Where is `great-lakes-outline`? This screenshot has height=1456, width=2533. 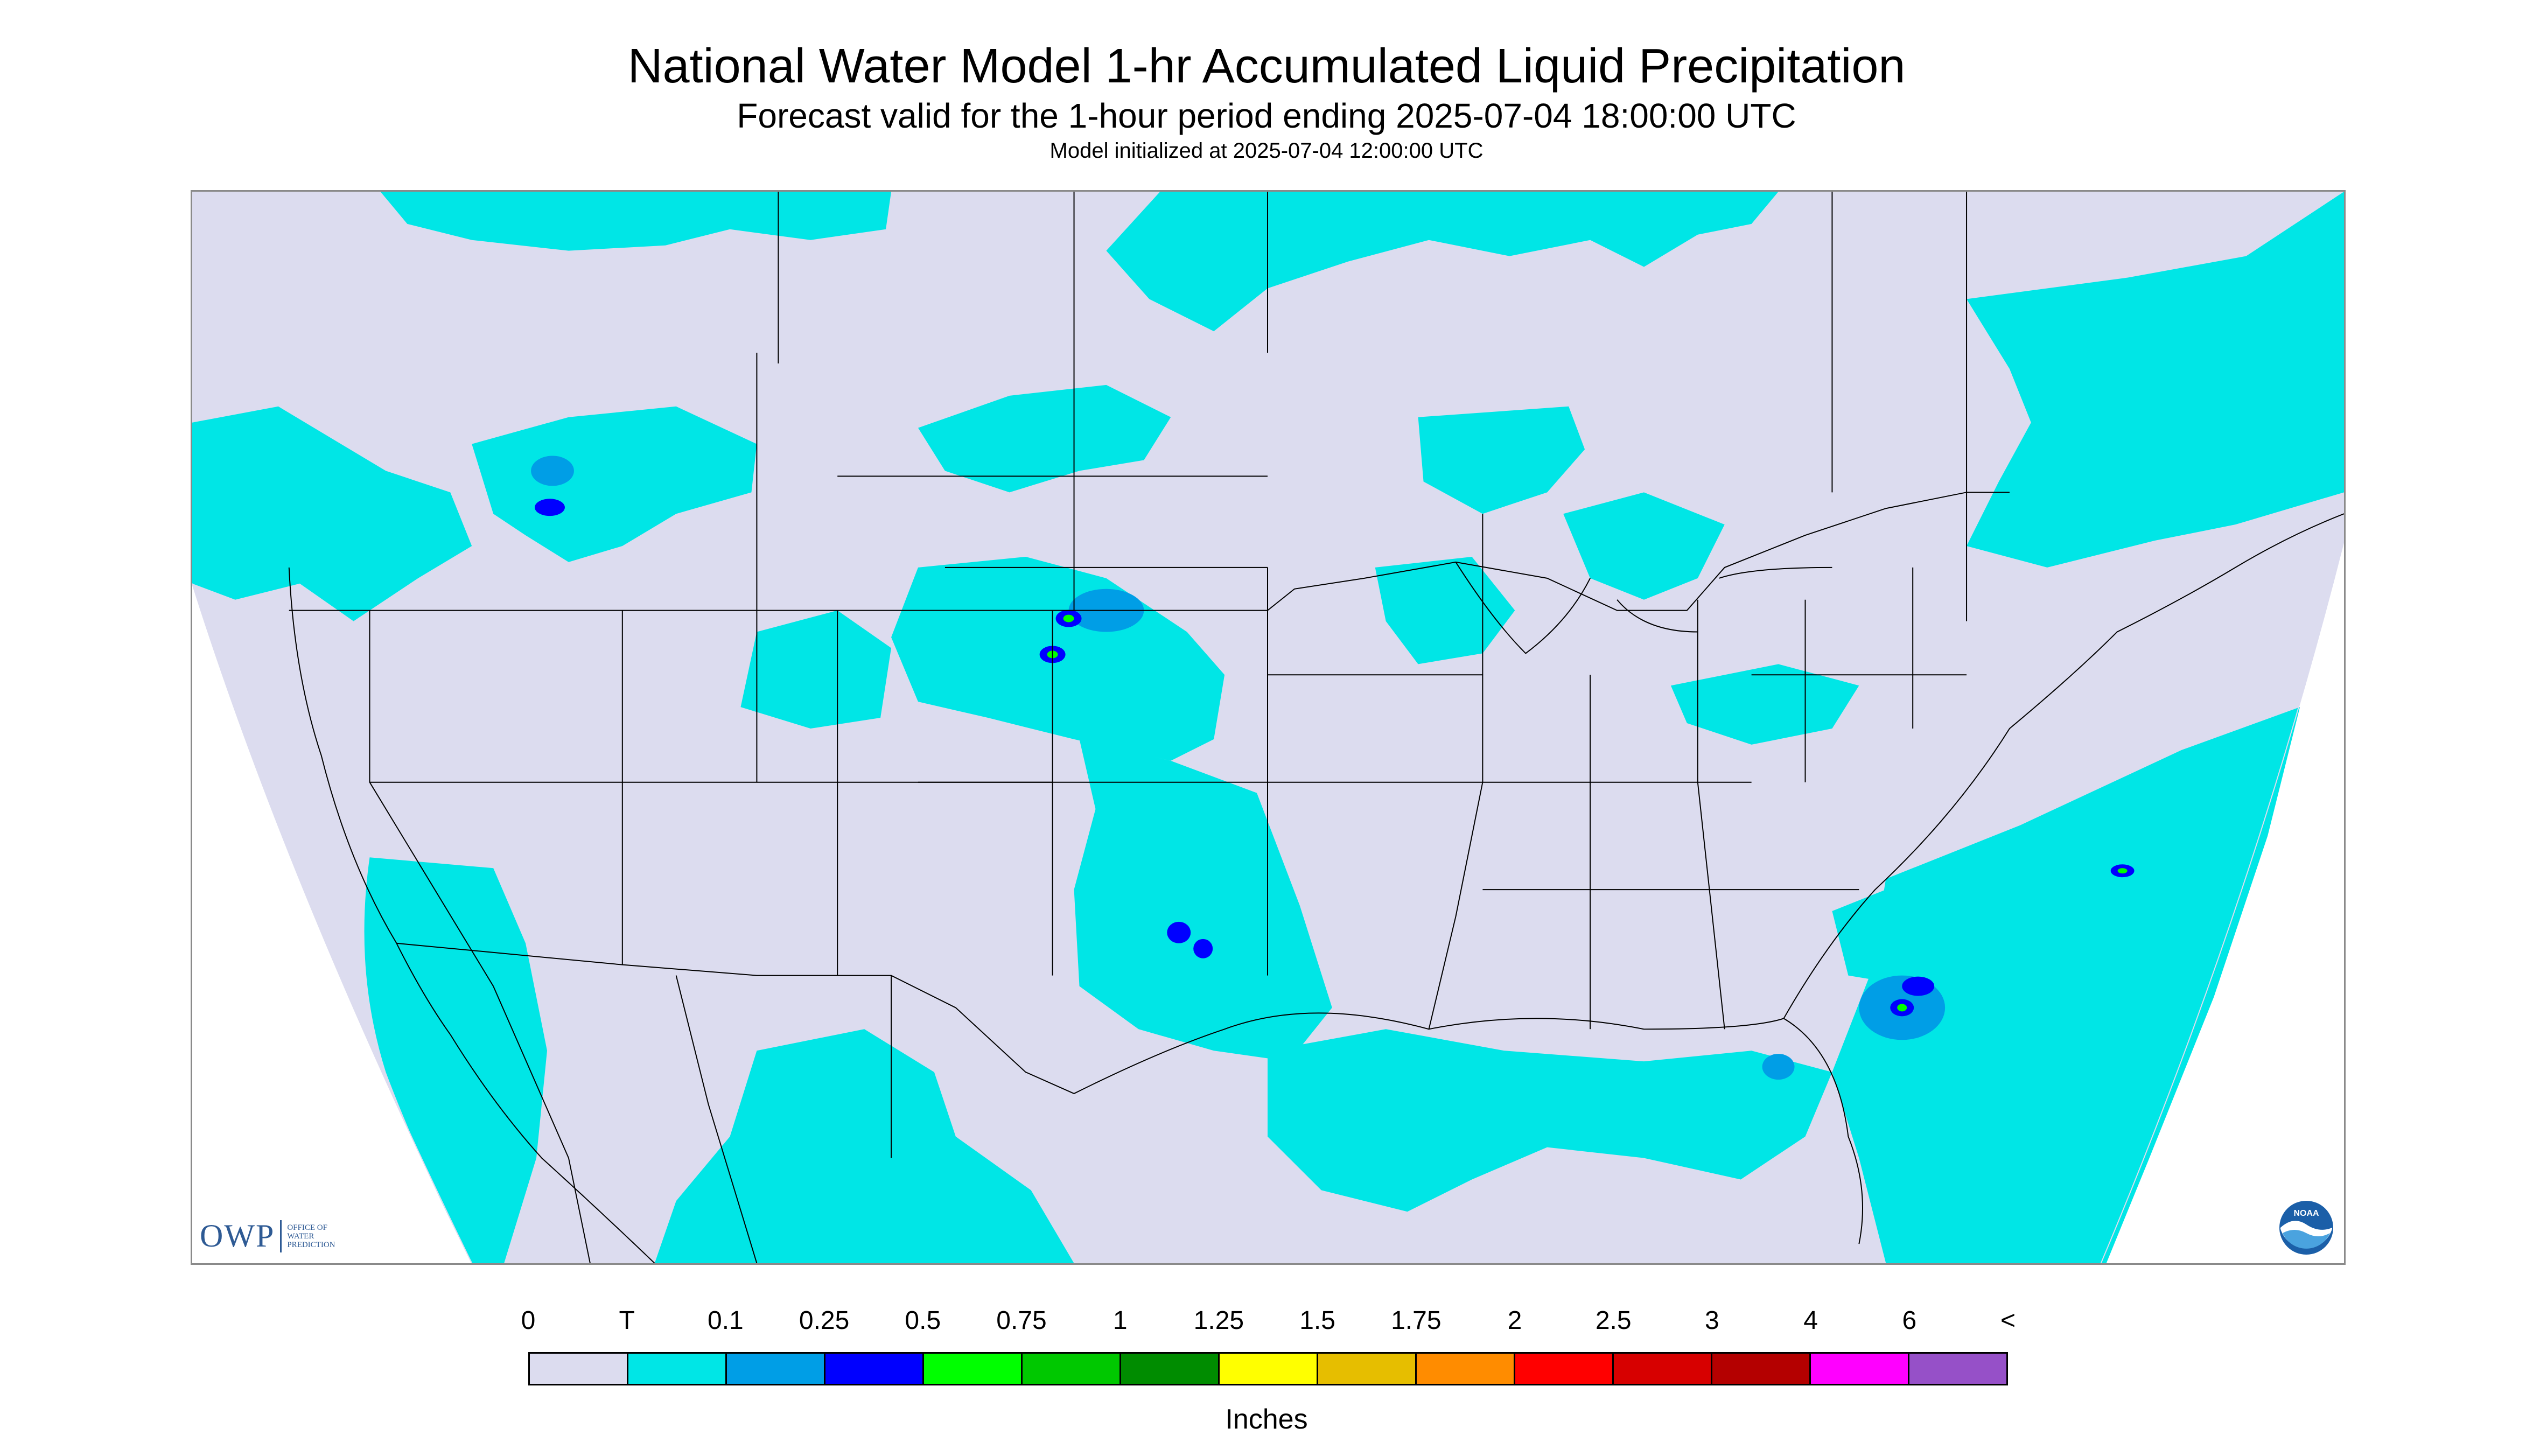
great-lakes-outline is located at coordinates (1644, 608).